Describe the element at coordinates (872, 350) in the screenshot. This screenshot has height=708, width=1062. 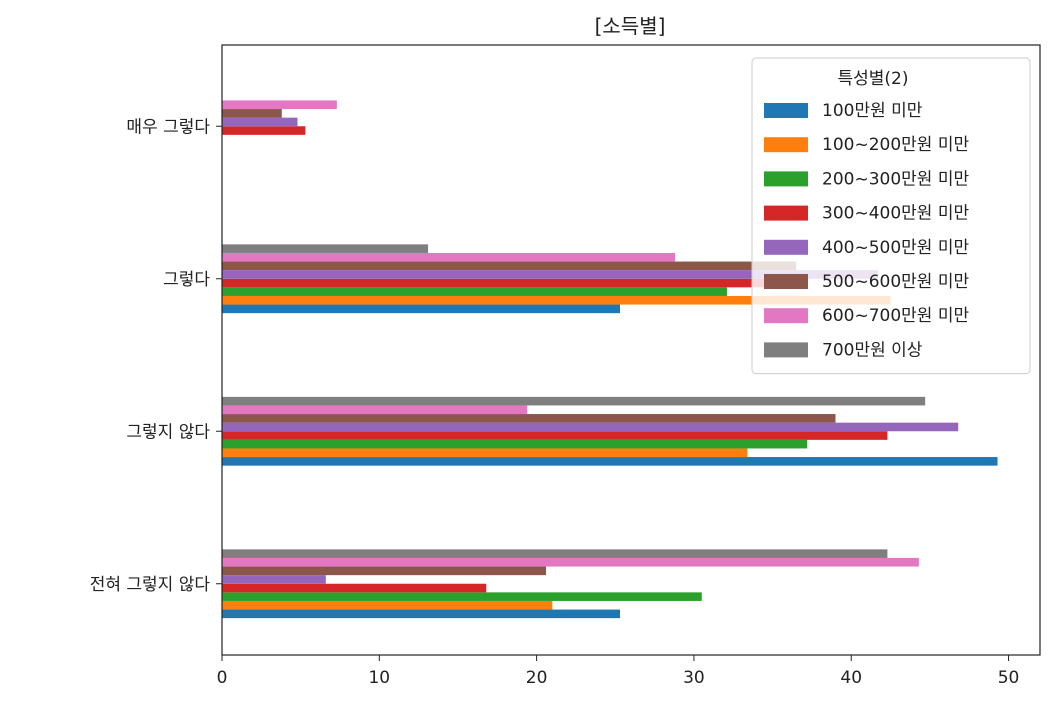
I see `legend-entry: 700만원 이상` at that location.